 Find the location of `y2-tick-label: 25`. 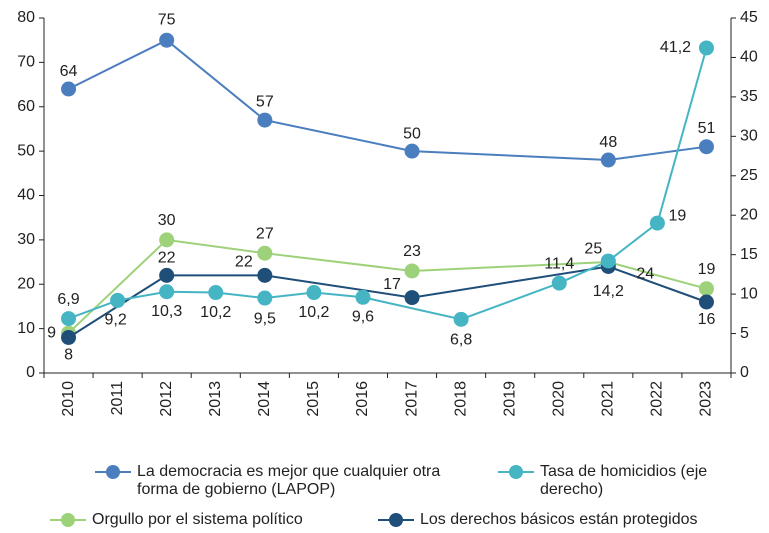

y2-tick-label: 25 is located at coordinates (749, 175).